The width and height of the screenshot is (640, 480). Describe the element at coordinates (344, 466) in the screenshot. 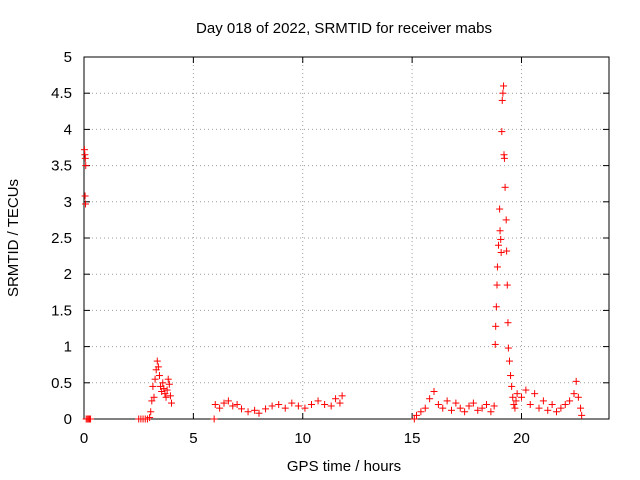

I see `x-axis-label: GPS time / hours` at that location.